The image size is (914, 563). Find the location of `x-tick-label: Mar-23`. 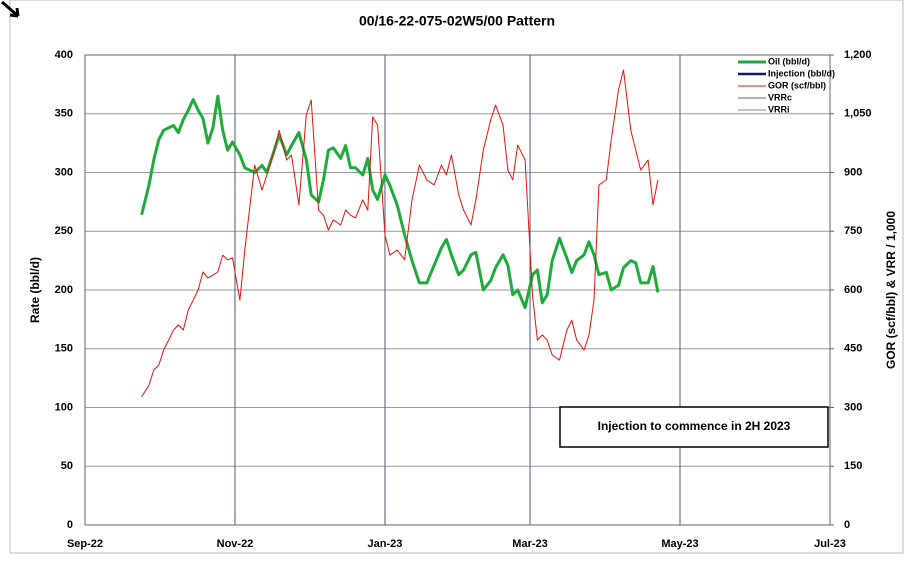

x-tick-label: Mar-23 is located at coordinates (529, 544).